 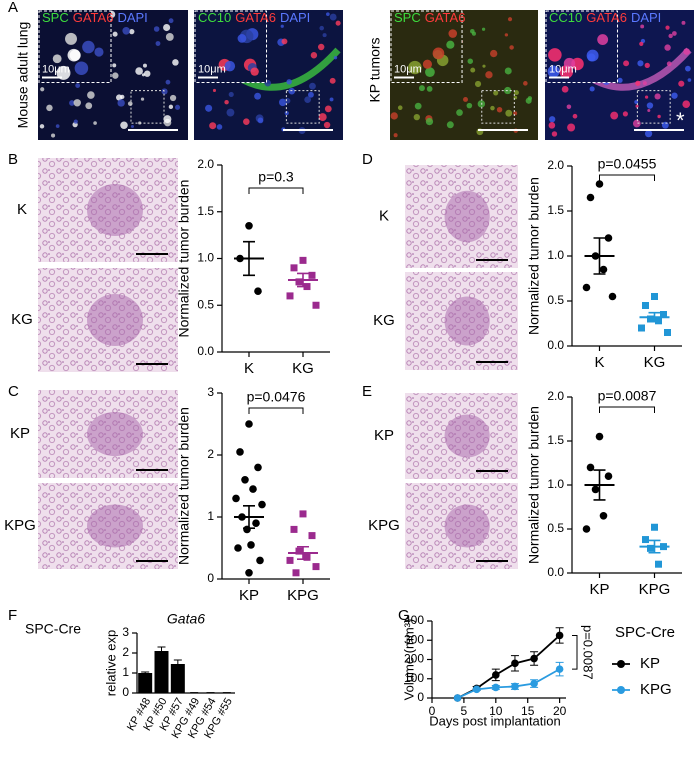 I want to click on stain-labels: CC10 GATA6 DAPI, so click(x=605, y=17).